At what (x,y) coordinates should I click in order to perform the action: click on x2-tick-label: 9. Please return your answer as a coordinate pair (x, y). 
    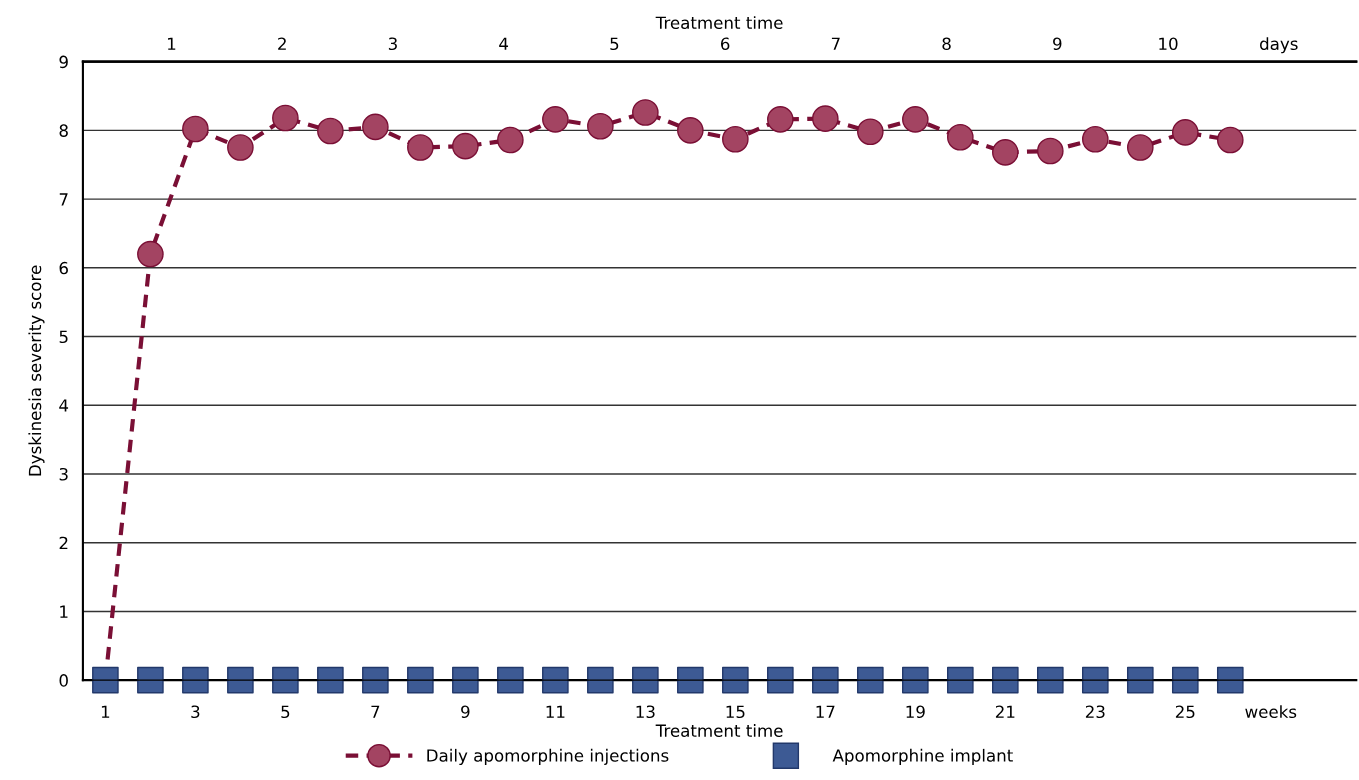
    Looking at the image, I should click on (1057, 44).